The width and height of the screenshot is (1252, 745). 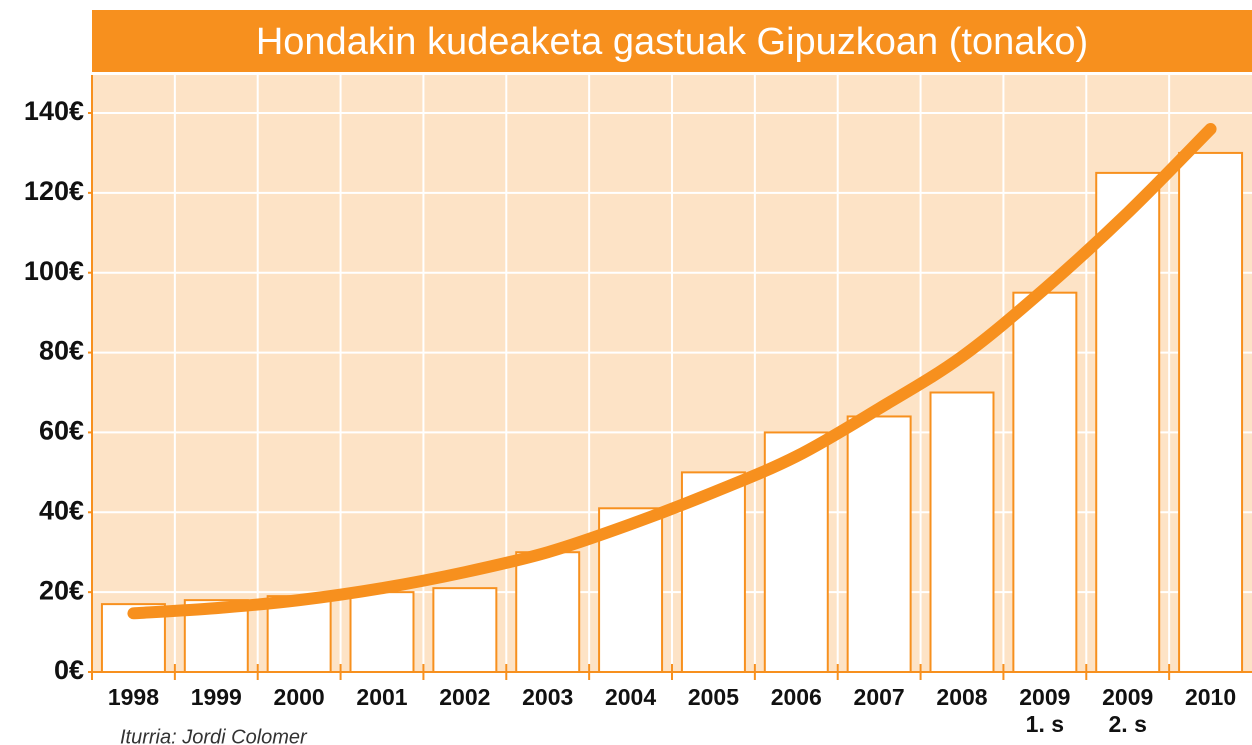 I want to click on x-tick-label: 2004, so click(x=630, y=697).